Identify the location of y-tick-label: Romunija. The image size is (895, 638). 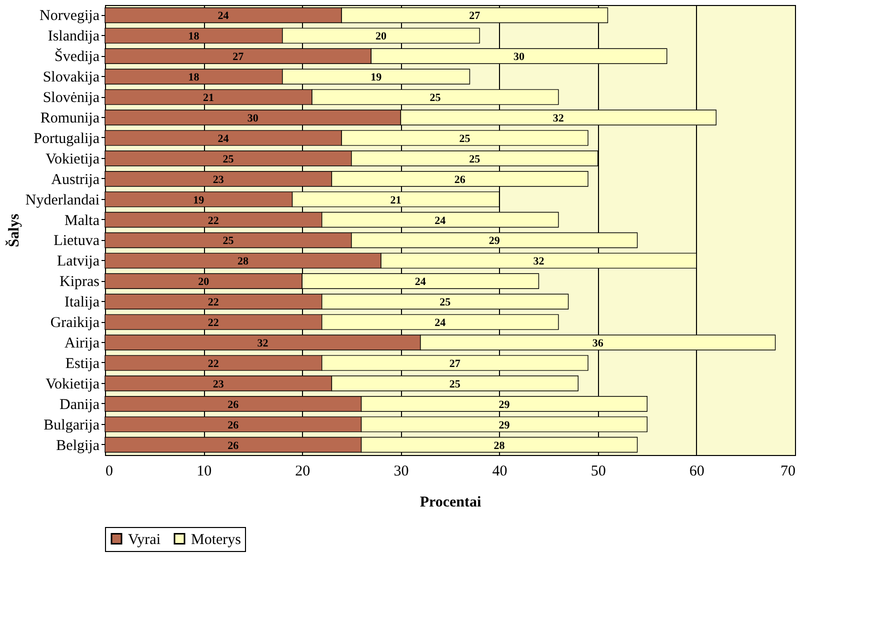
(70, 118).